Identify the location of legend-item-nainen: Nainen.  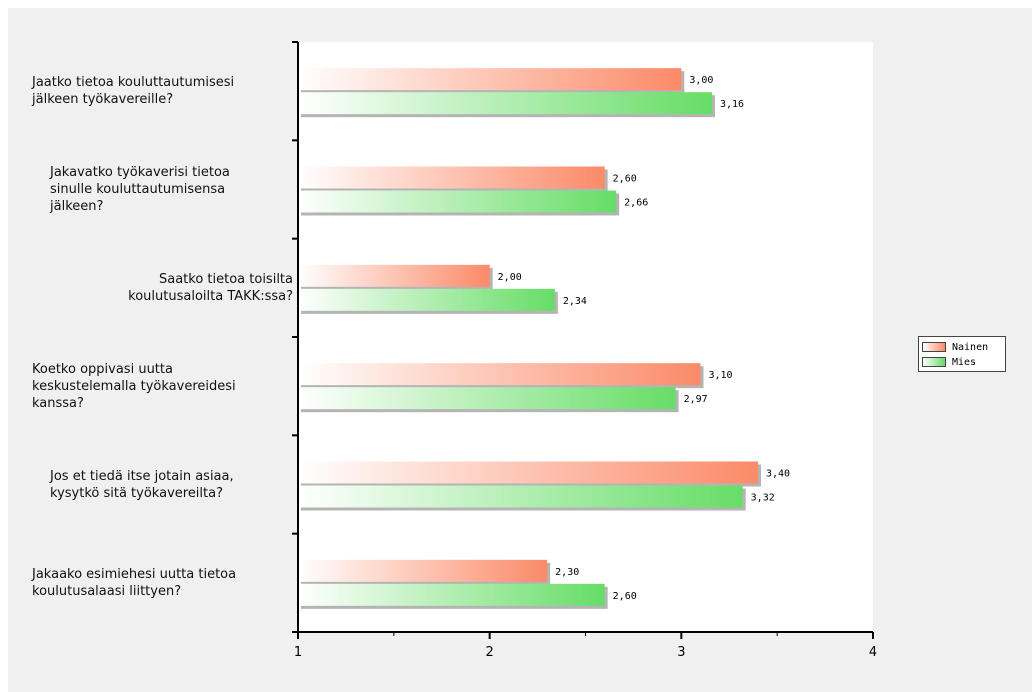
(955, 347).